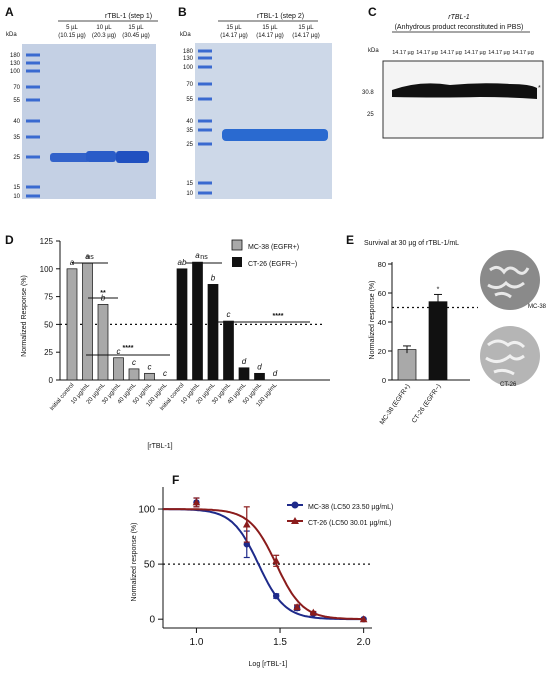  Describe the element at coordinates (350, 240) in the screenshot. I see `panel-e-label: E` at that location.